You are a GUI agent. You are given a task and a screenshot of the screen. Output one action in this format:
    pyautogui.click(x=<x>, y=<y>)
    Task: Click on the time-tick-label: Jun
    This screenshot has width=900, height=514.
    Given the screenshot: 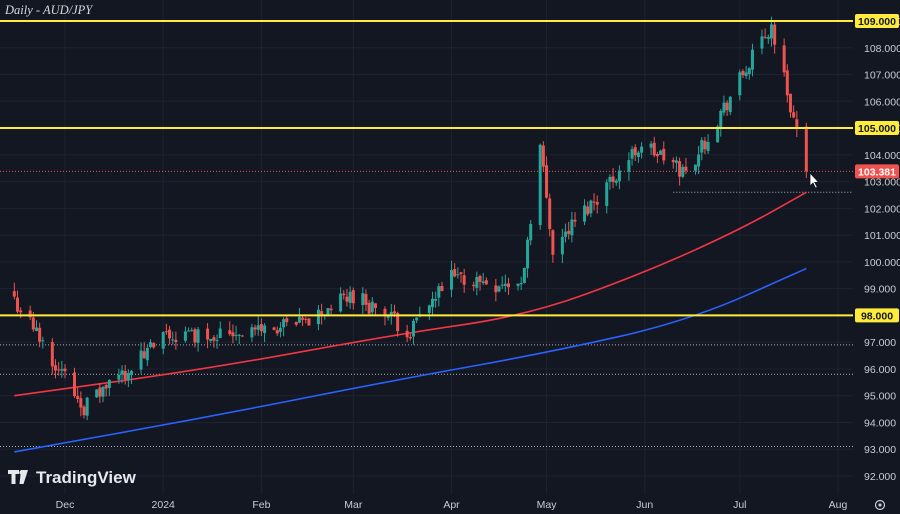 What is the action you would take?
    pyautogui.click(x=644, y=505)
    